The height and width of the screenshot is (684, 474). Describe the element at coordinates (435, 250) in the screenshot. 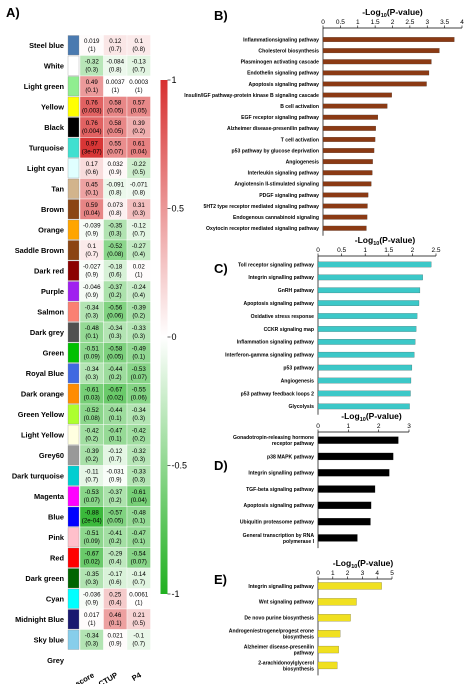

I see `x-tick-label: 2.5` at that location.